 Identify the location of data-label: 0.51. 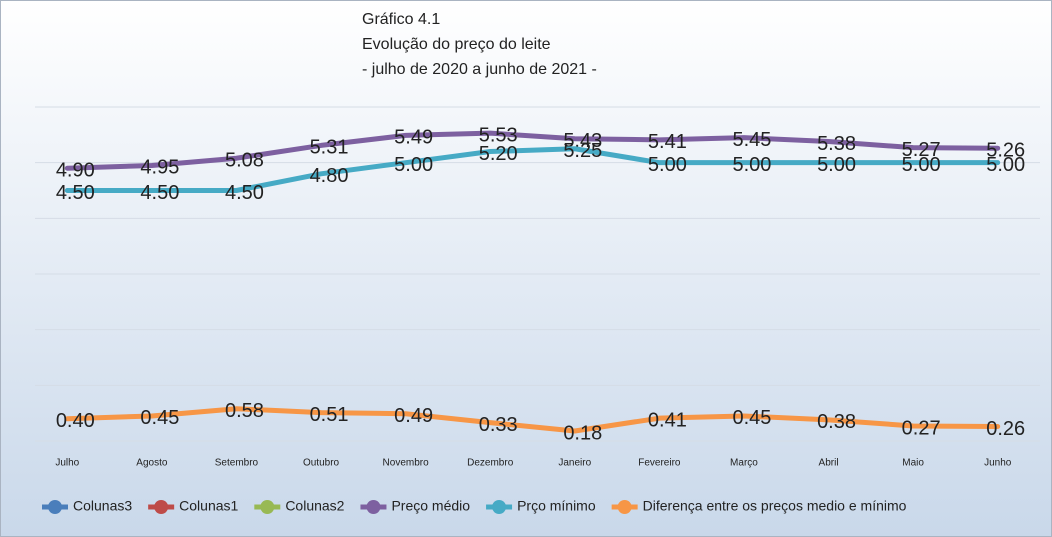
(329, 415).